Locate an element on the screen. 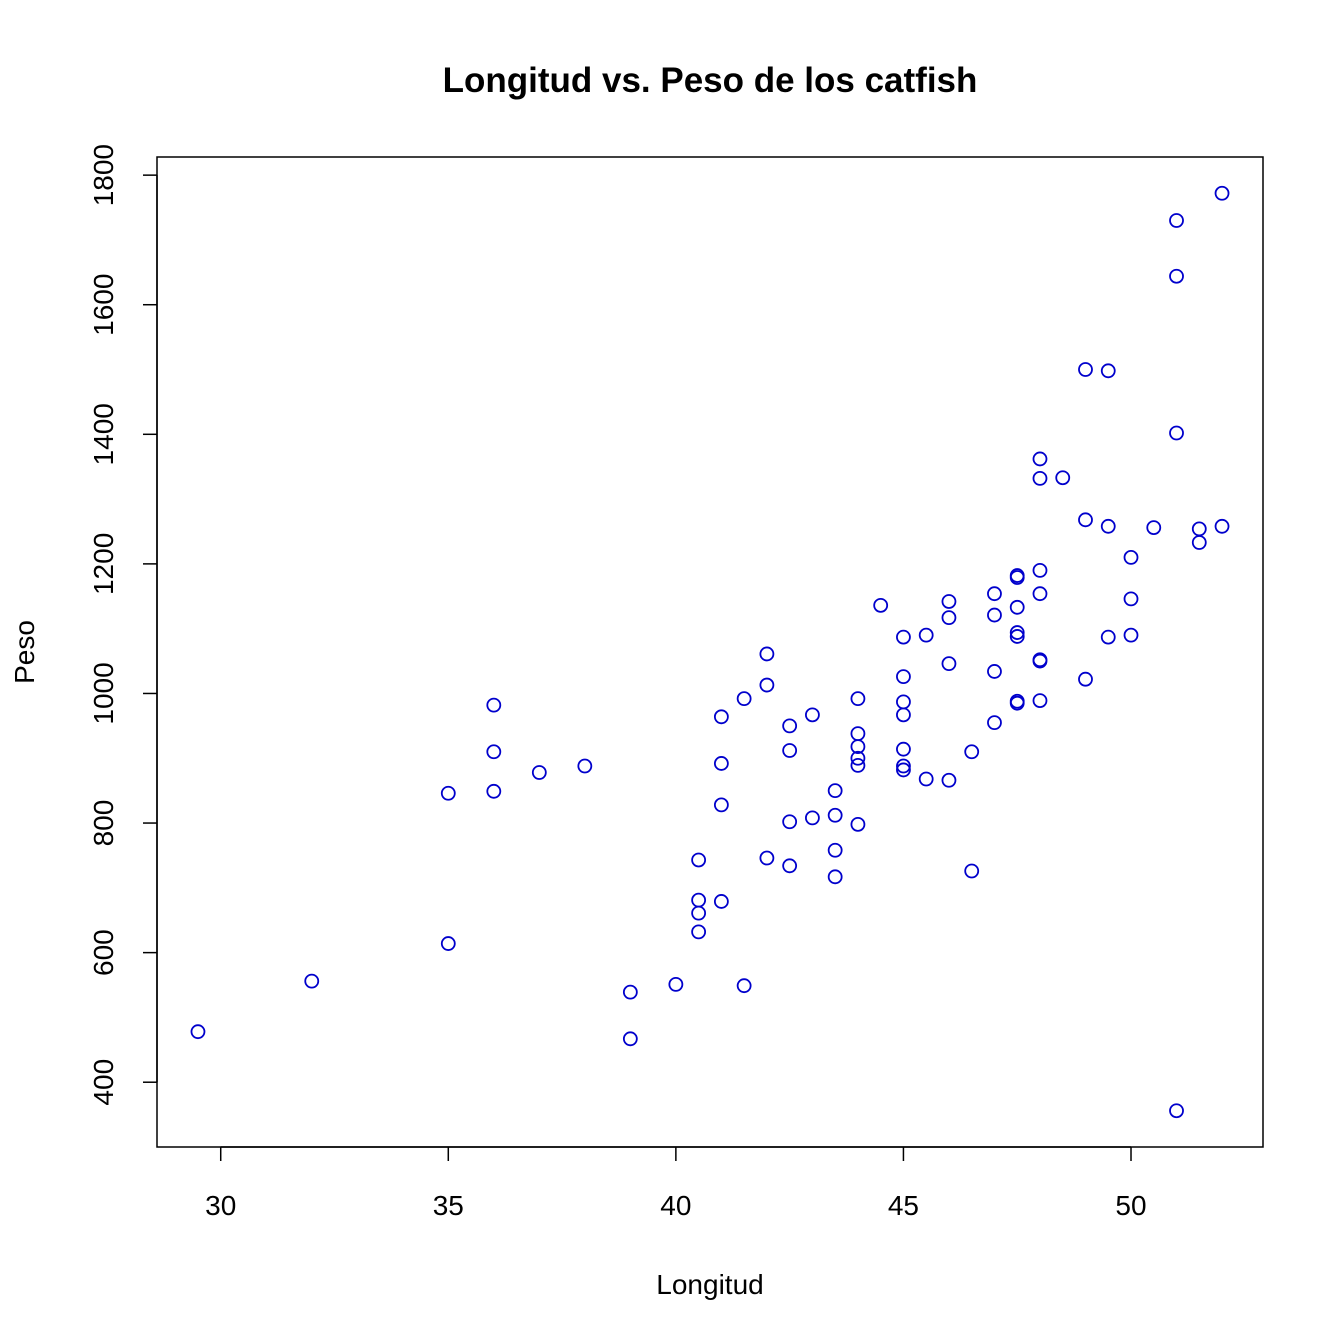 This screenshot has height=1344, width=1344. x-axis-label: Longitud is located at coordinates (709, 1284).